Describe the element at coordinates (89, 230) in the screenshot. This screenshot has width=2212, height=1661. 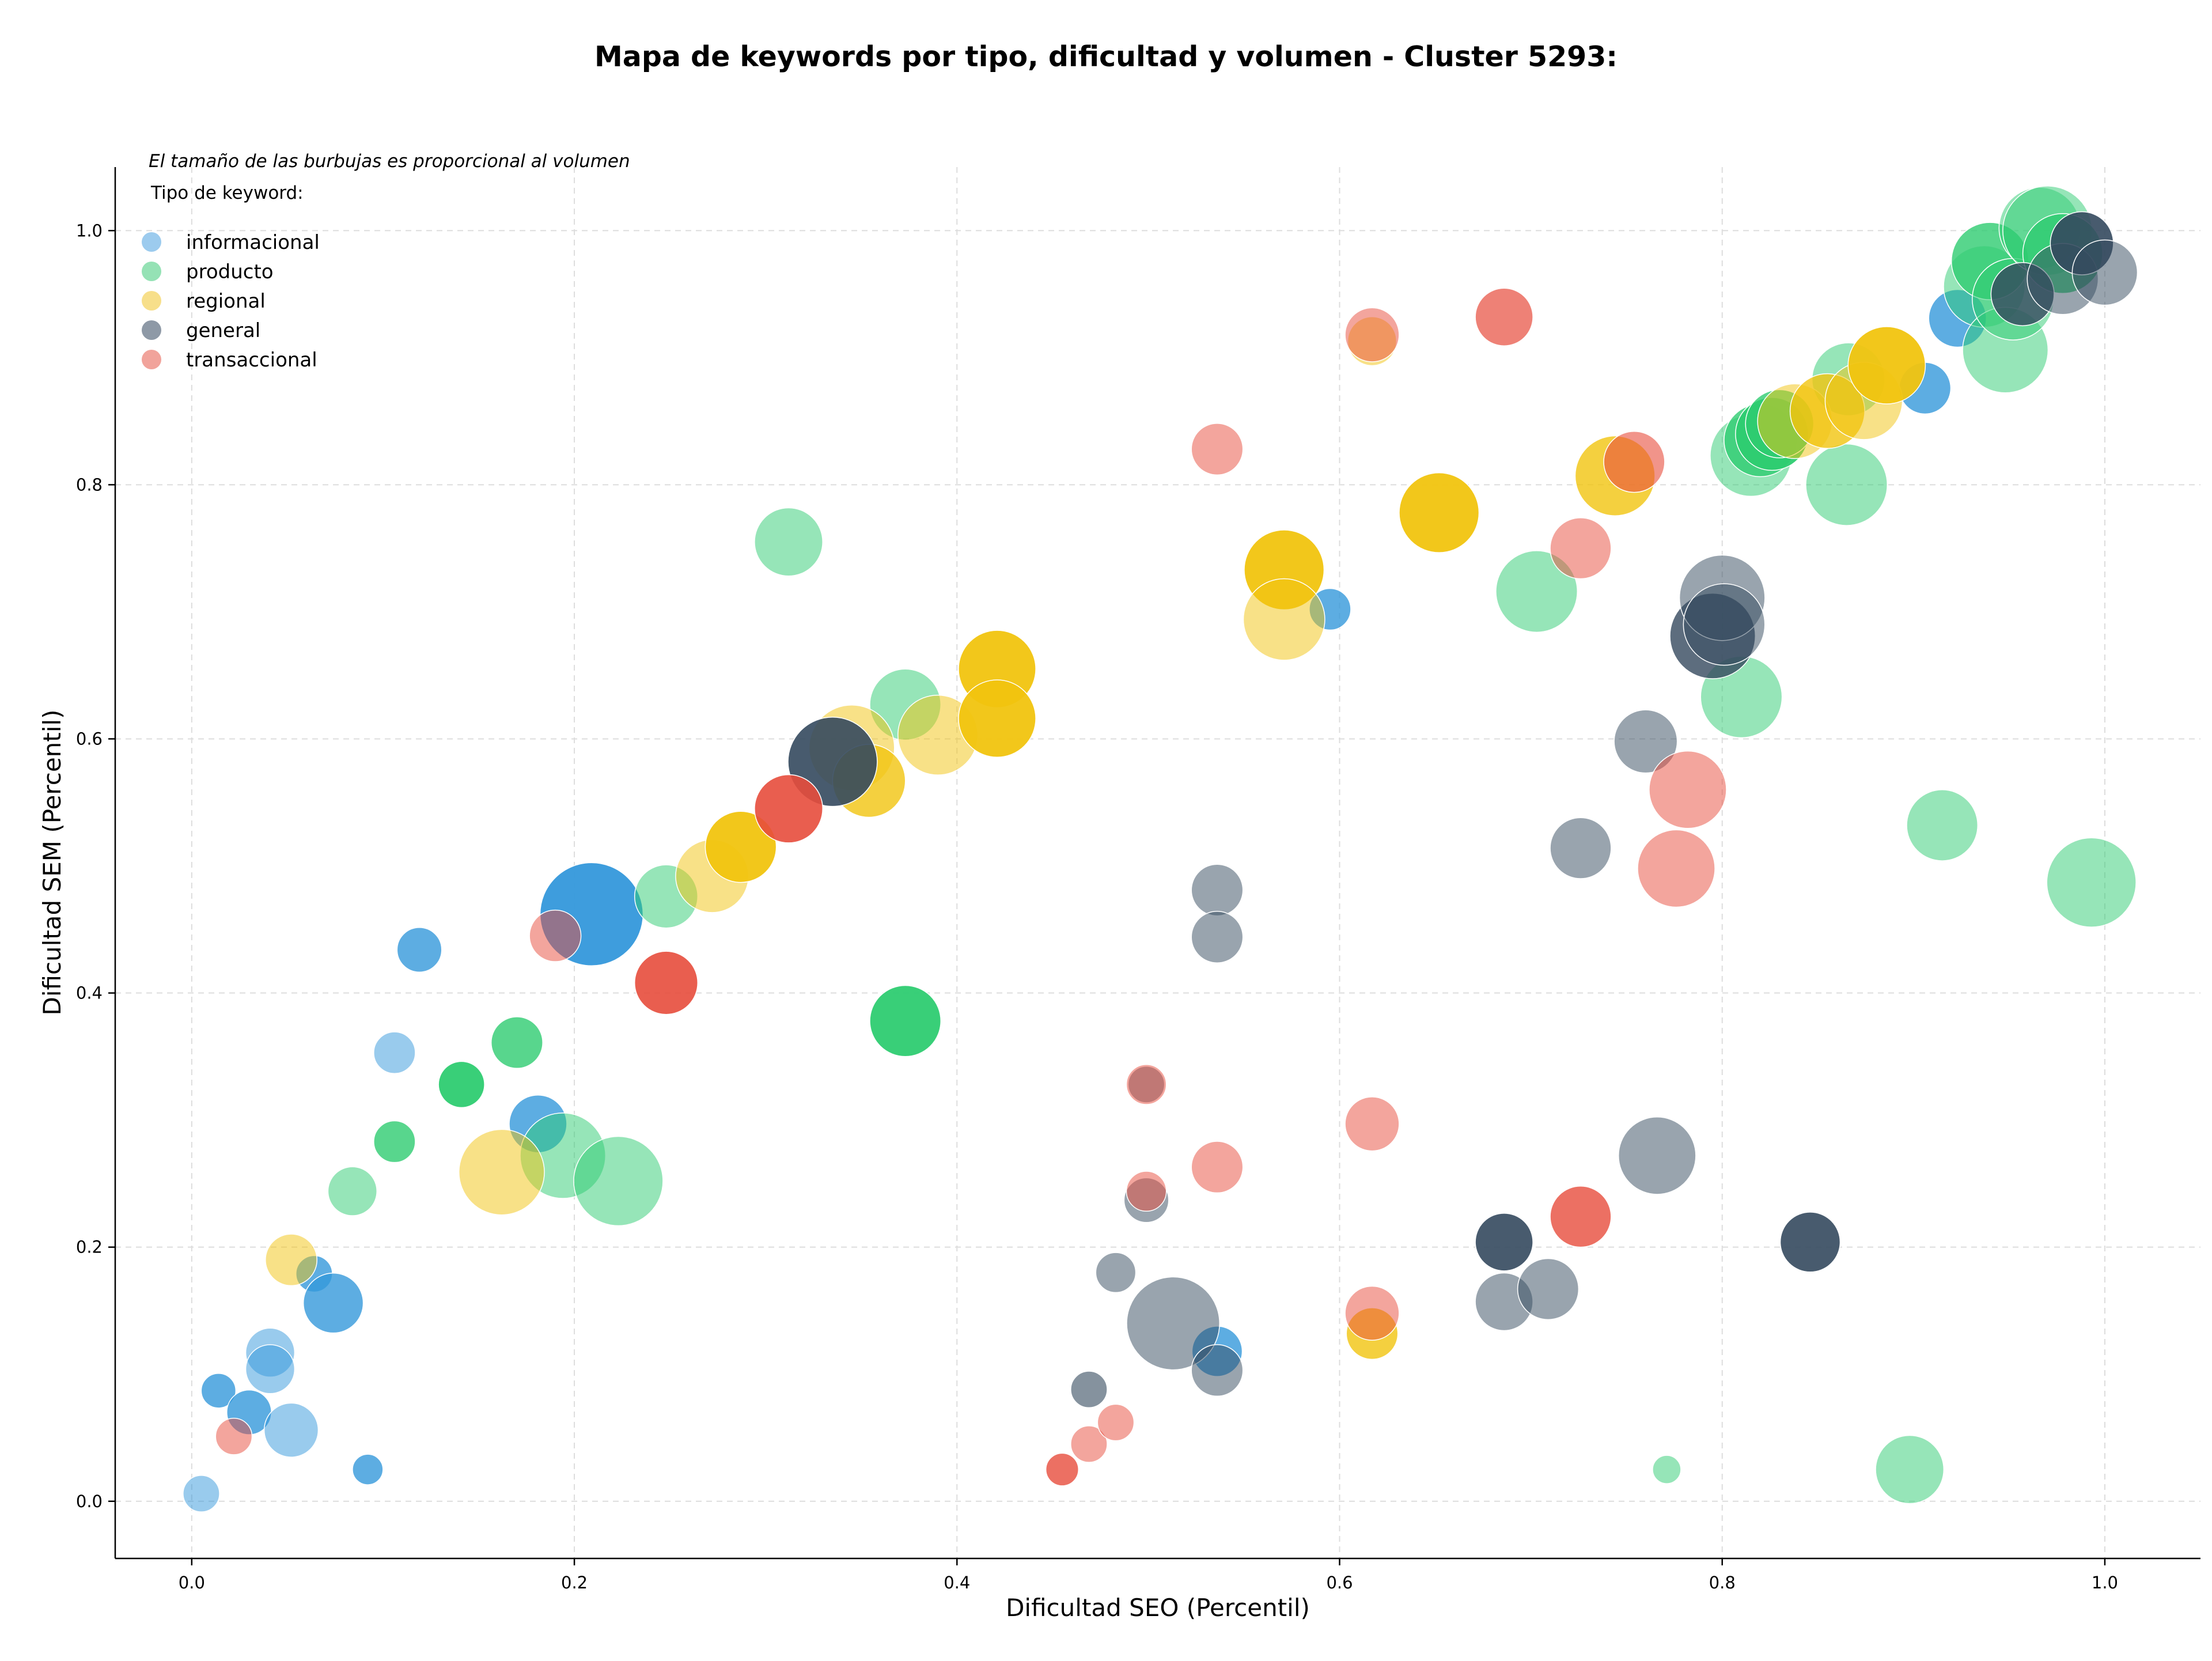
I see `y-tick-label: 1.0` at that location.